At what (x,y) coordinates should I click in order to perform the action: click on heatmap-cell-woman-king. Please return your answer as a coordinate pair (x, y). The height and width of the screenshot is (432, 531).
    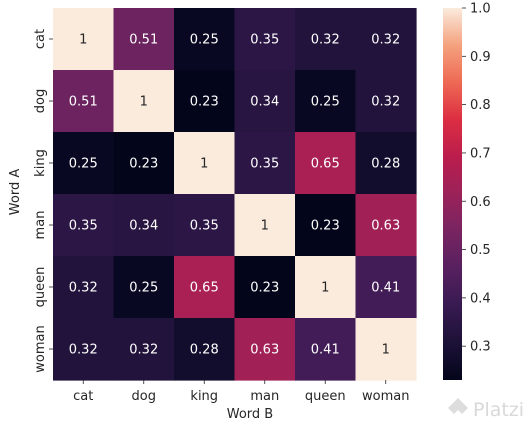
    Looking at the image, I should click on (205, 349).